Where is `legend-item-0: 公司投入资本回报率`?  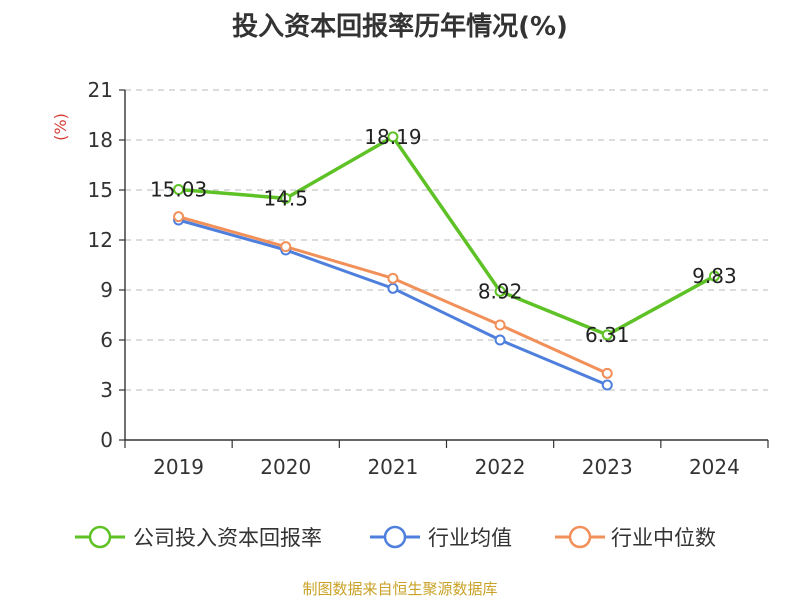 legend-item-0: 公司投入资本回报率 is located at coordinates (198, 537).